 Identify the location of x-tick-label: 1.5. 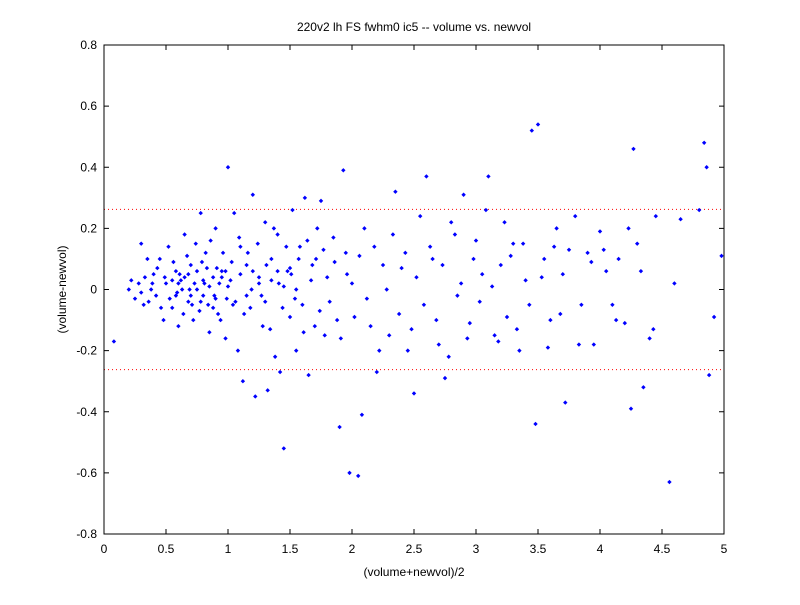
(290, 549).